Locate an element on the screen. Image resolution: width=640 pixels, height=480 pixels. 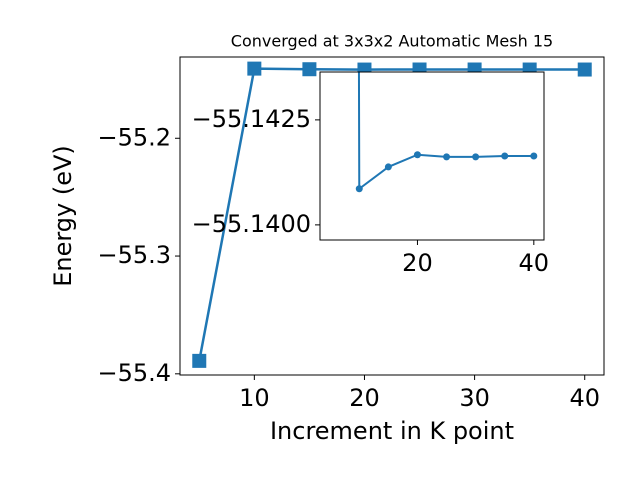
data-line is located at coordinates (445, 131).